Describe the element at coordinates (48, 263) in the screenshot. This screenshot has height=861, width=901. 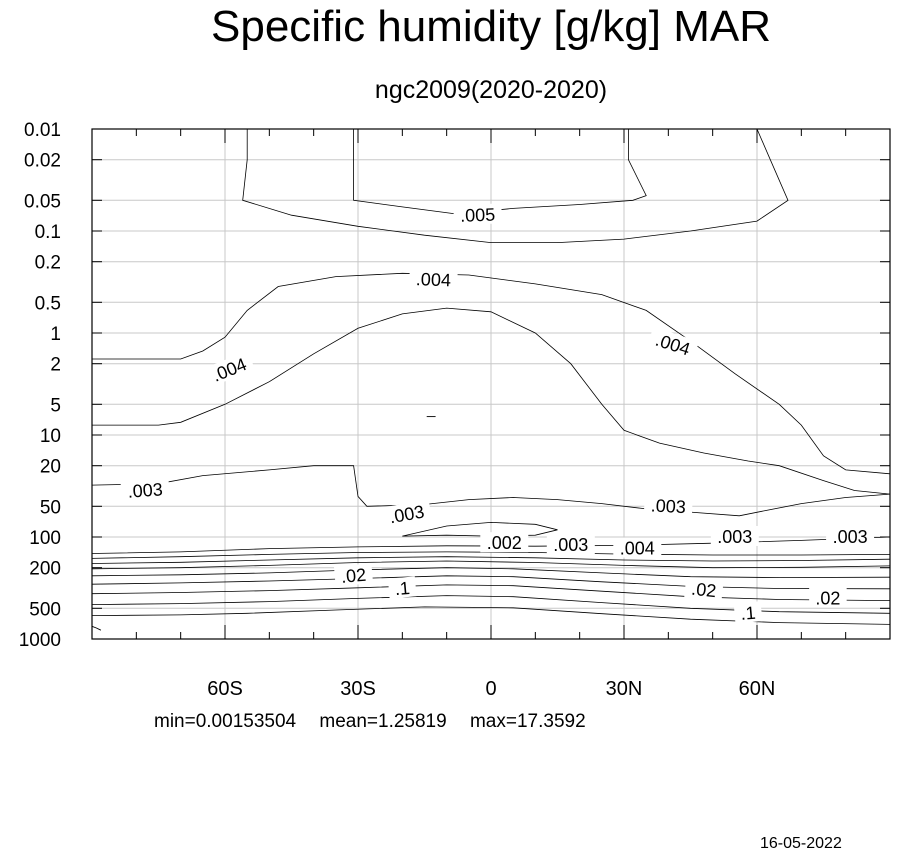
I see `y-tick-label: 0.2` at that location.